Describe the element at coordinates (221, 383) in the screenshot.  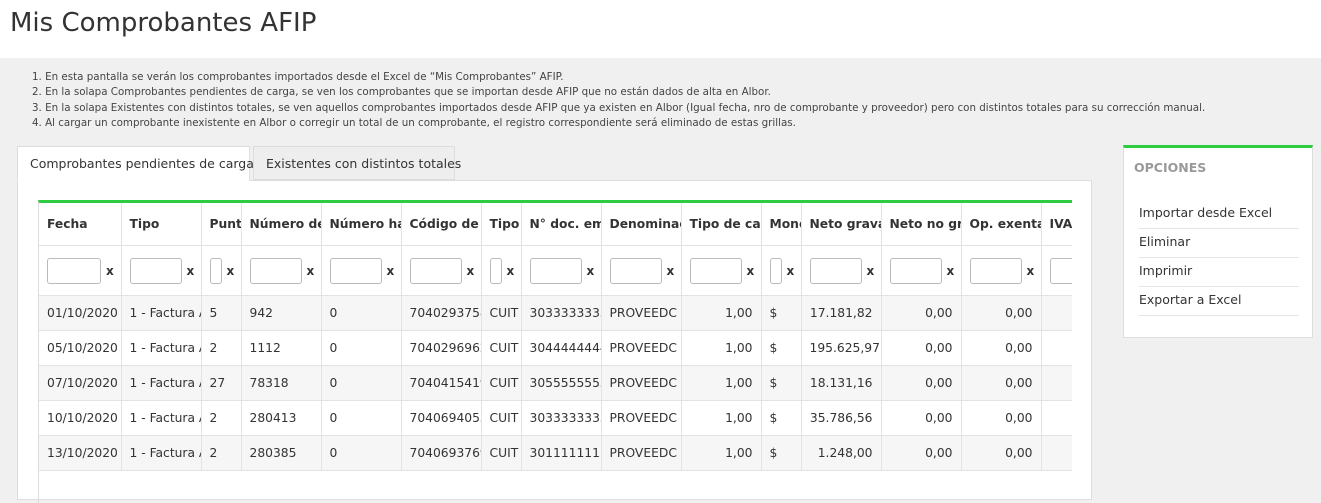
I see `cell: 27` at that location.